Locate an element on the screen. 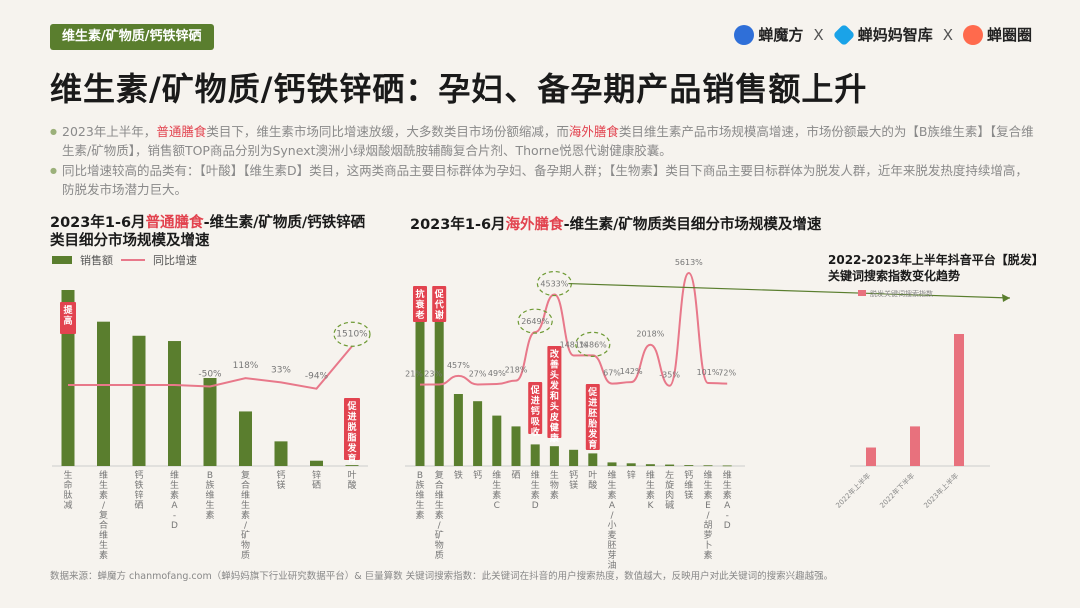  chart1-growth-label: 1510% is located at coordinates (352, 334).